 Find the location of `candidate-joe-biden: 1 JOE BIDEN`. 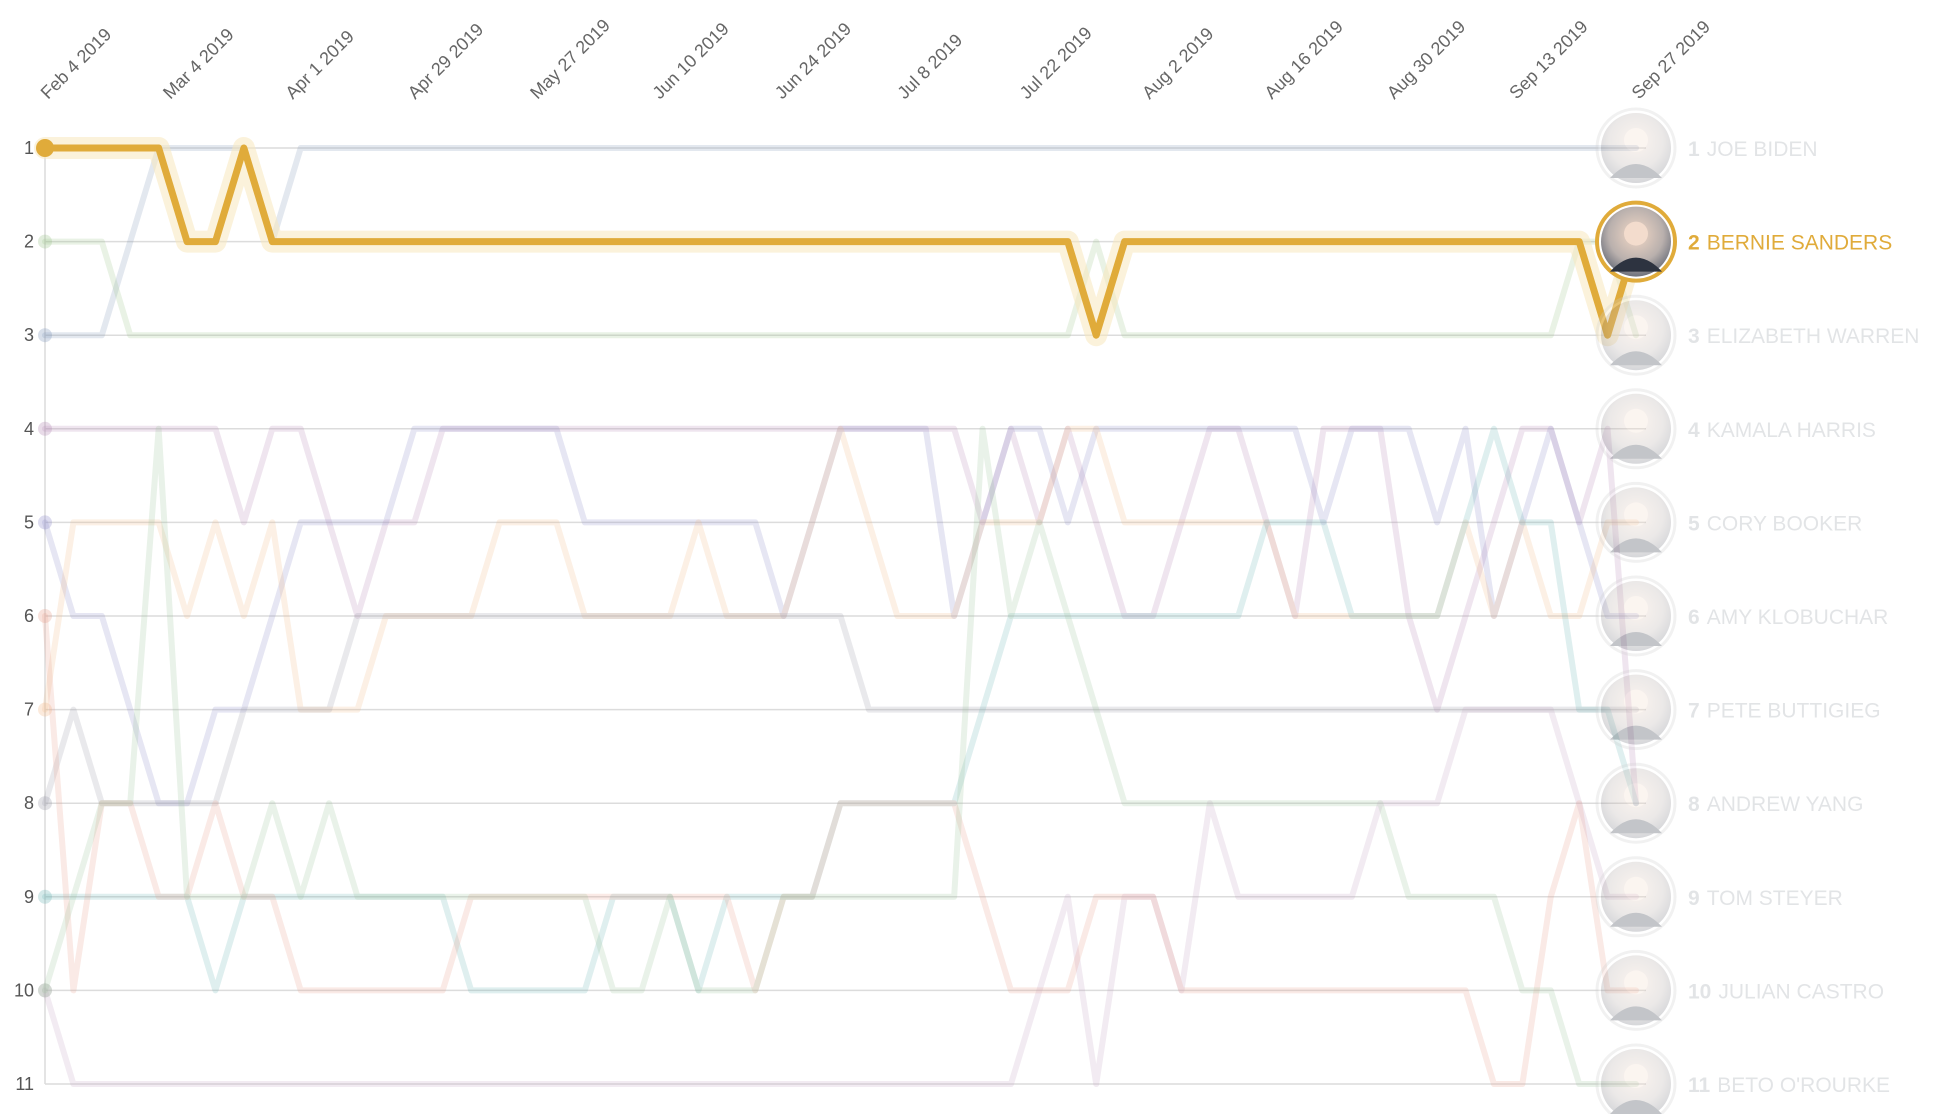

candidate-joe-biden: 1 JOE BIDEN is located at coordinates (1706, 148).